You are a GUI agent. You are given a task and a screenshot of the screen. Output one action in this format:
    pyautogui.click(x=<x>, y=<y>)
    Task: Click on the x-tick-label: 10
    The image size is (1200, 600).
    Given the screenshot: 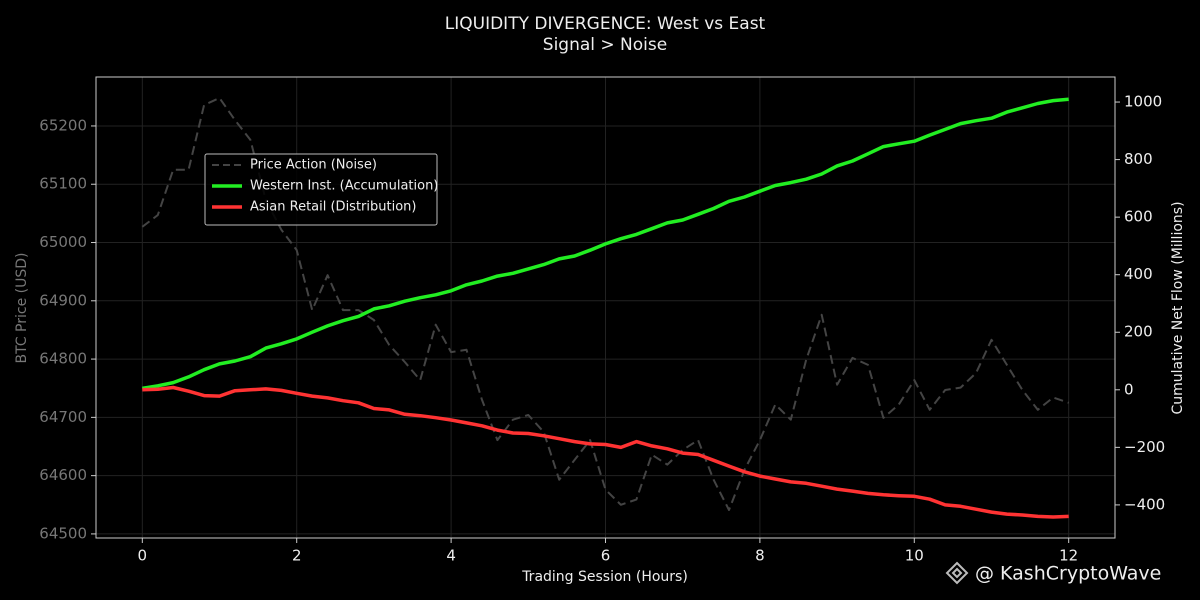 What is the action you would take?
    pyautogui.click(x=914, y=556)
    